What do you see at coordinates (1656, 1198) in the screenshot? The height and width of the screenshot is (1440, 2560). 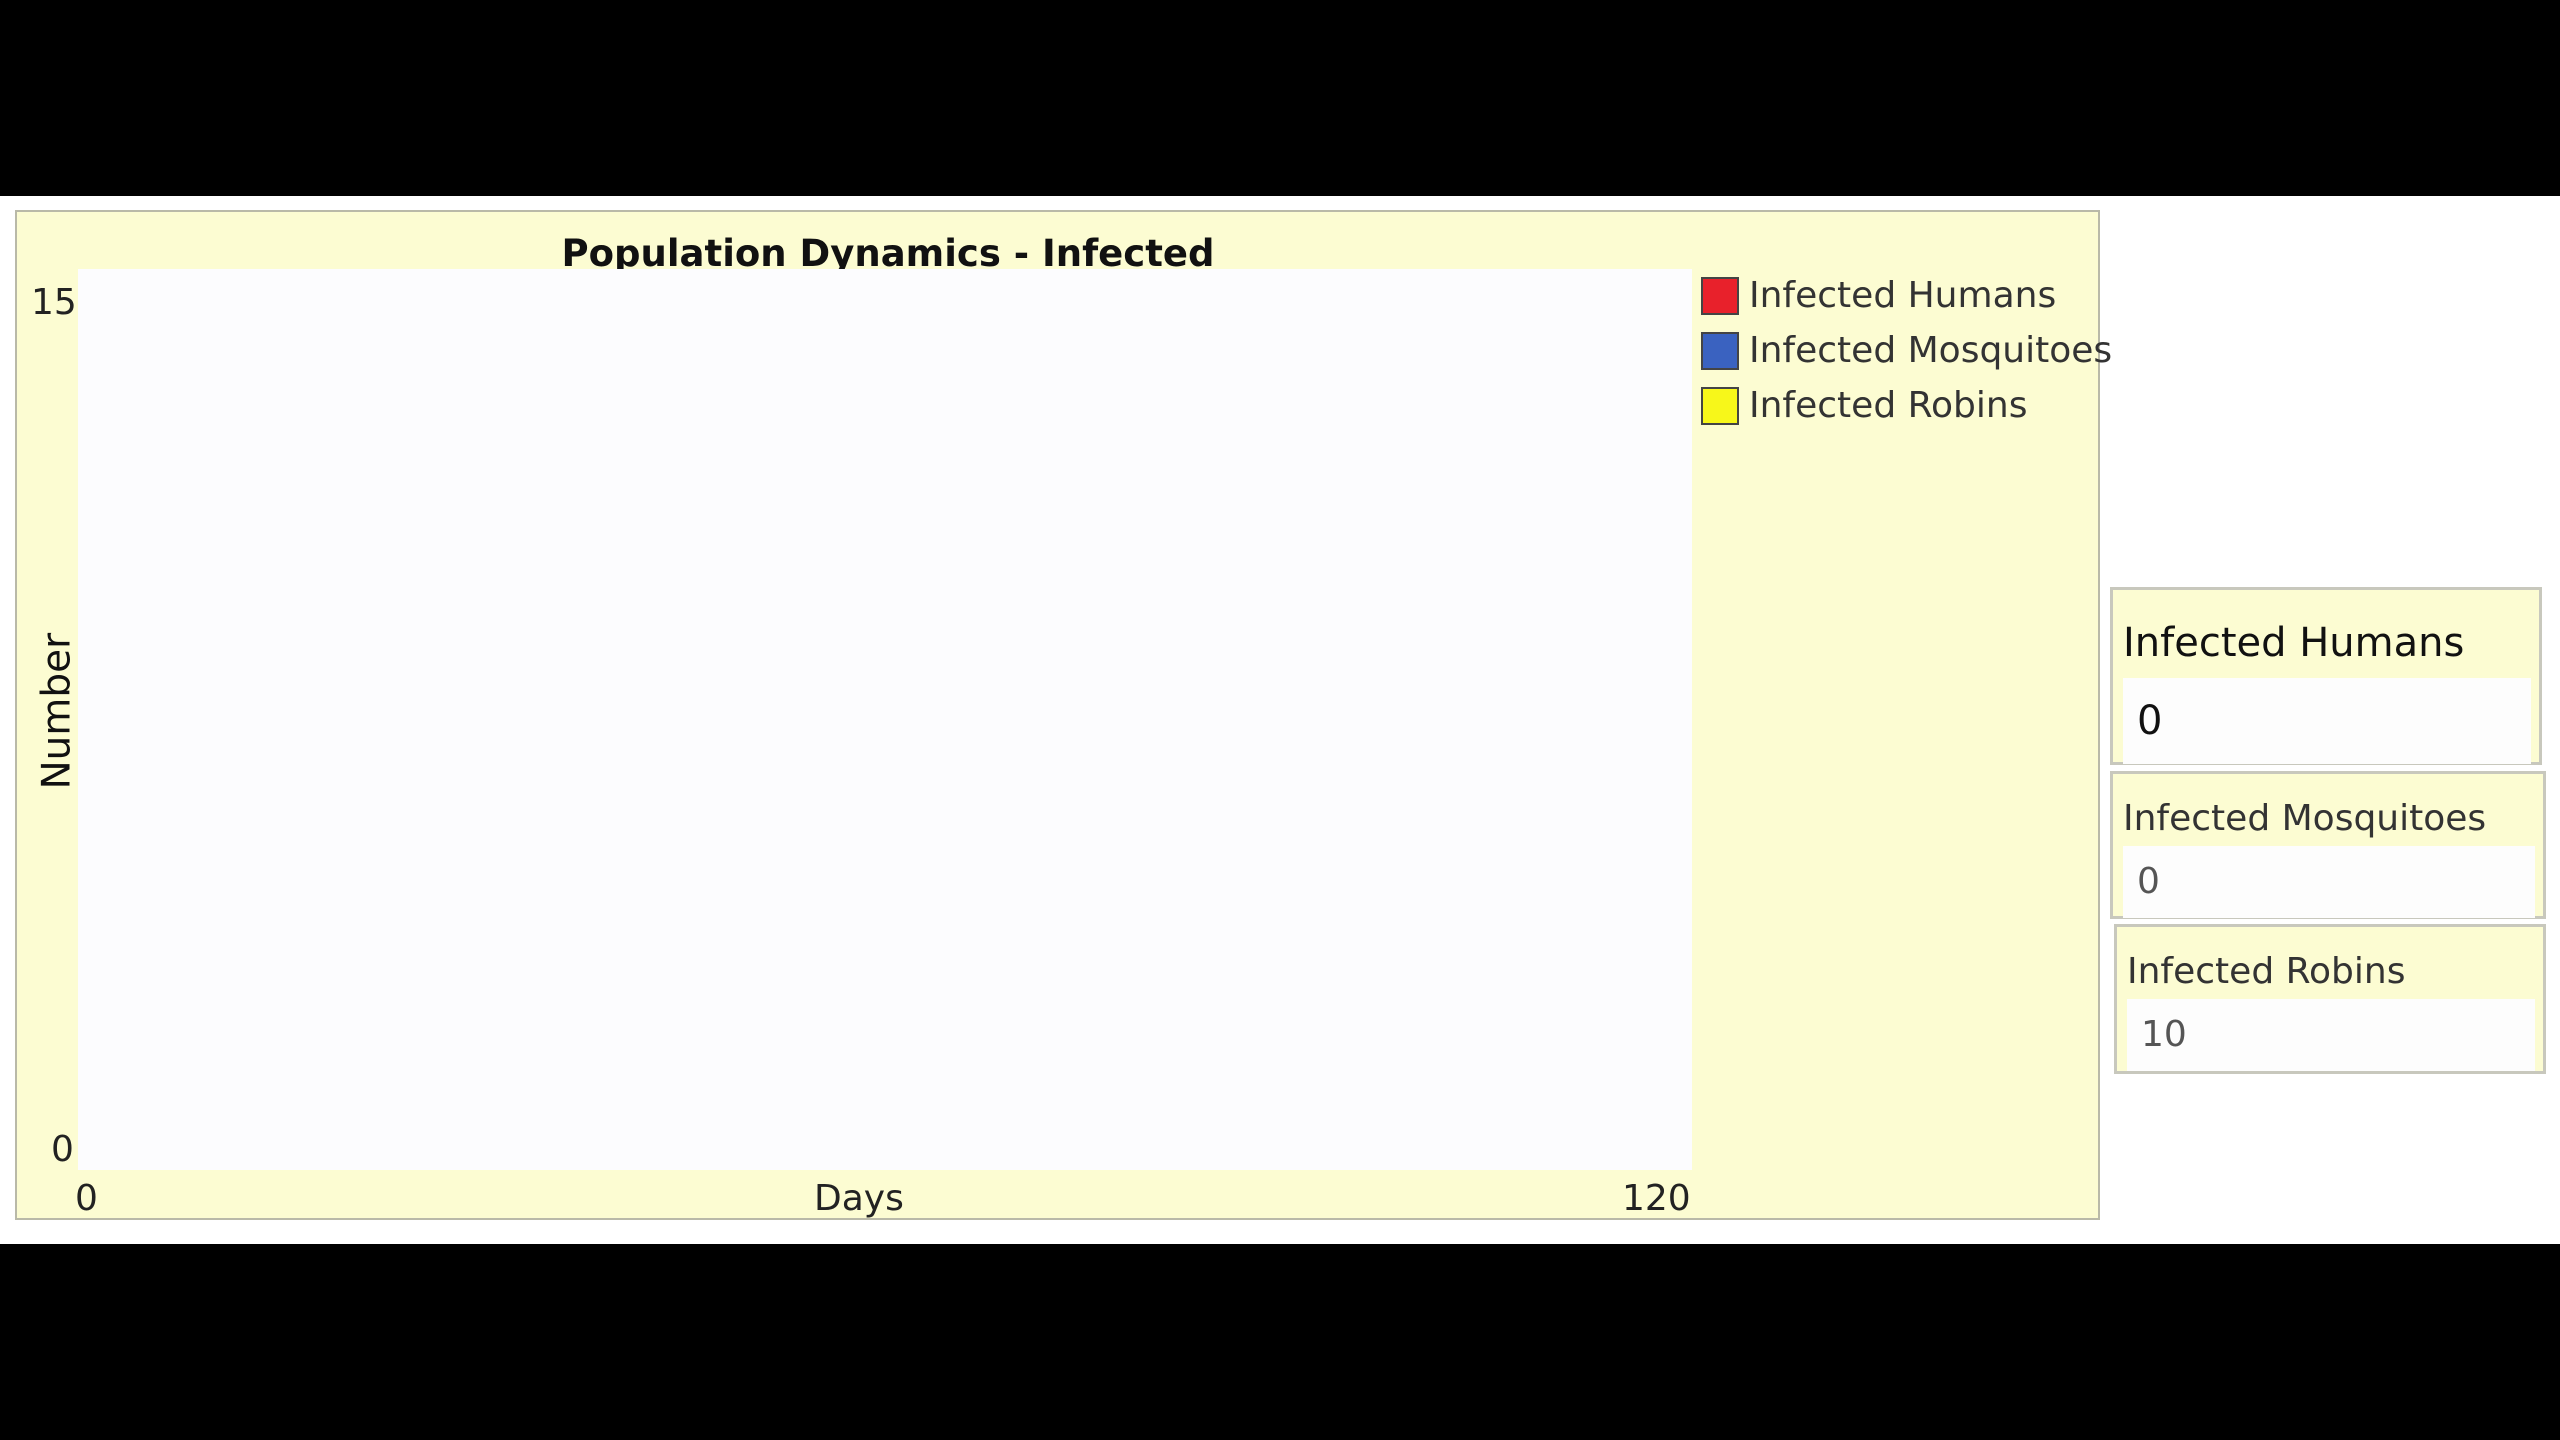 I see `x-axis-max-label: 120` at bounding box center [1656, 1198].